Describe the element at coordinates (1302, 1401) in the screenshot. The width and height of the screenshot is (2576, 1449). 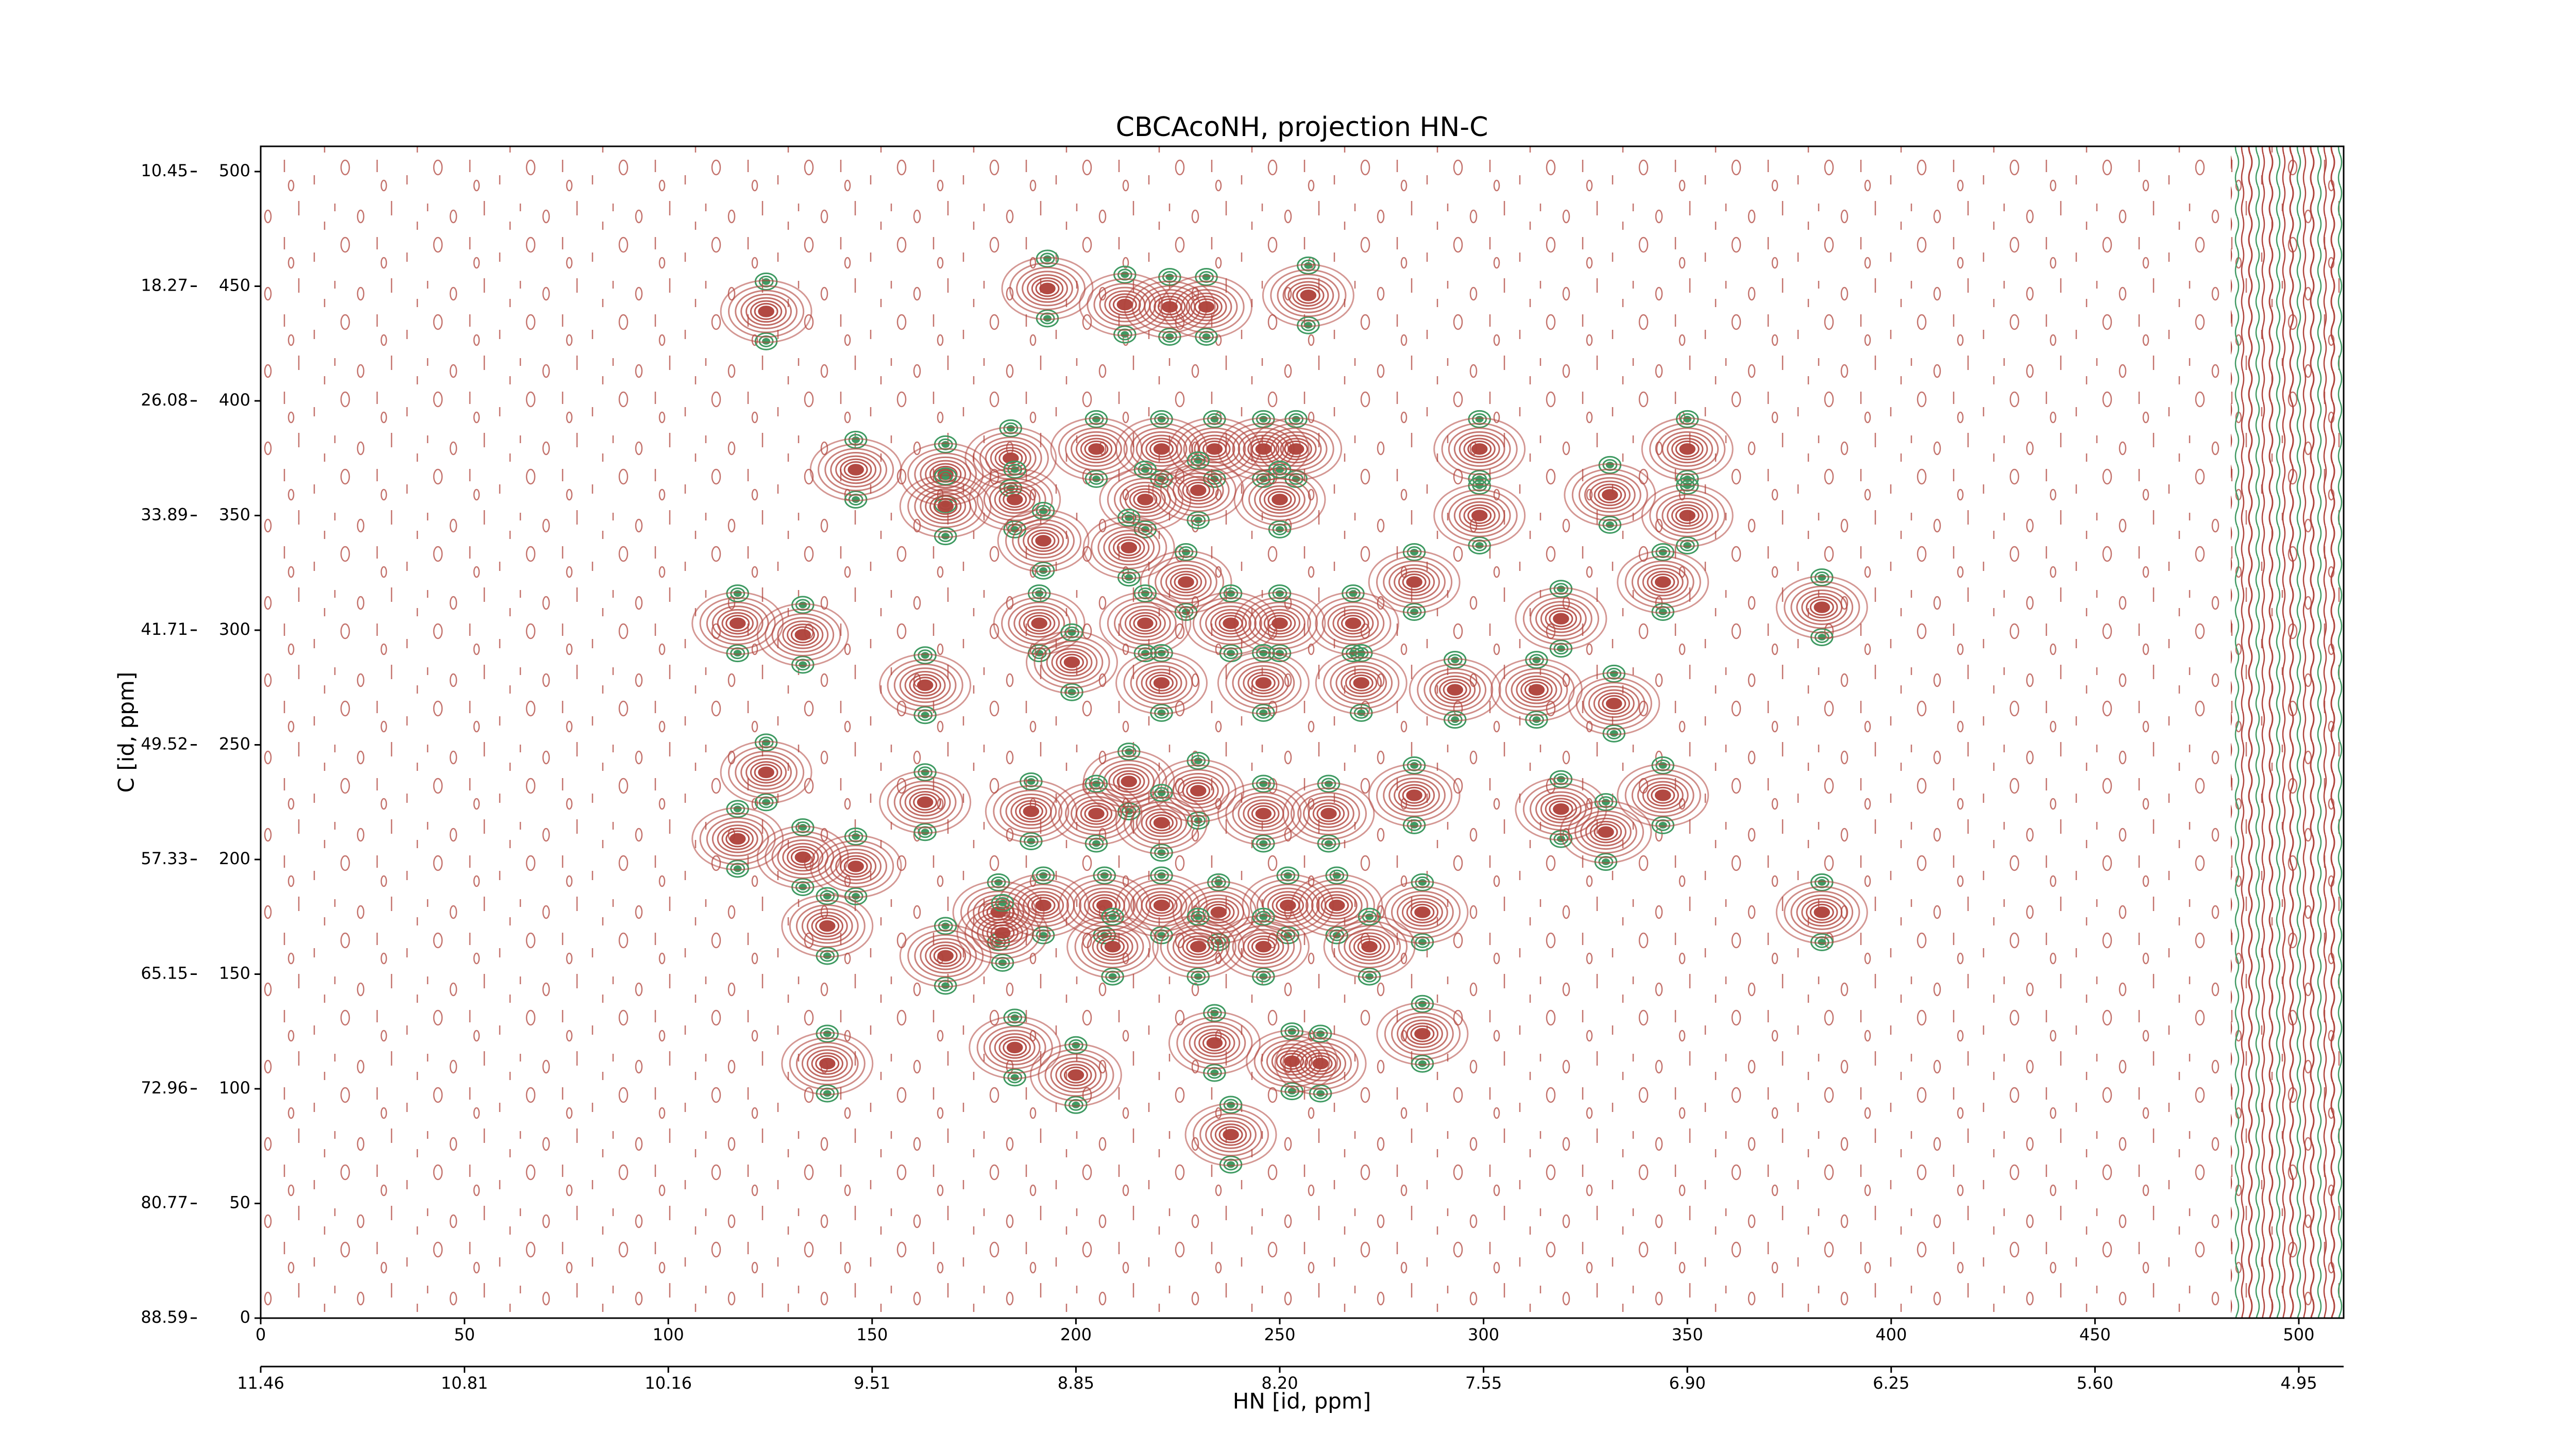
I see `x-axis-label: HN [id, ppm]` at that location.